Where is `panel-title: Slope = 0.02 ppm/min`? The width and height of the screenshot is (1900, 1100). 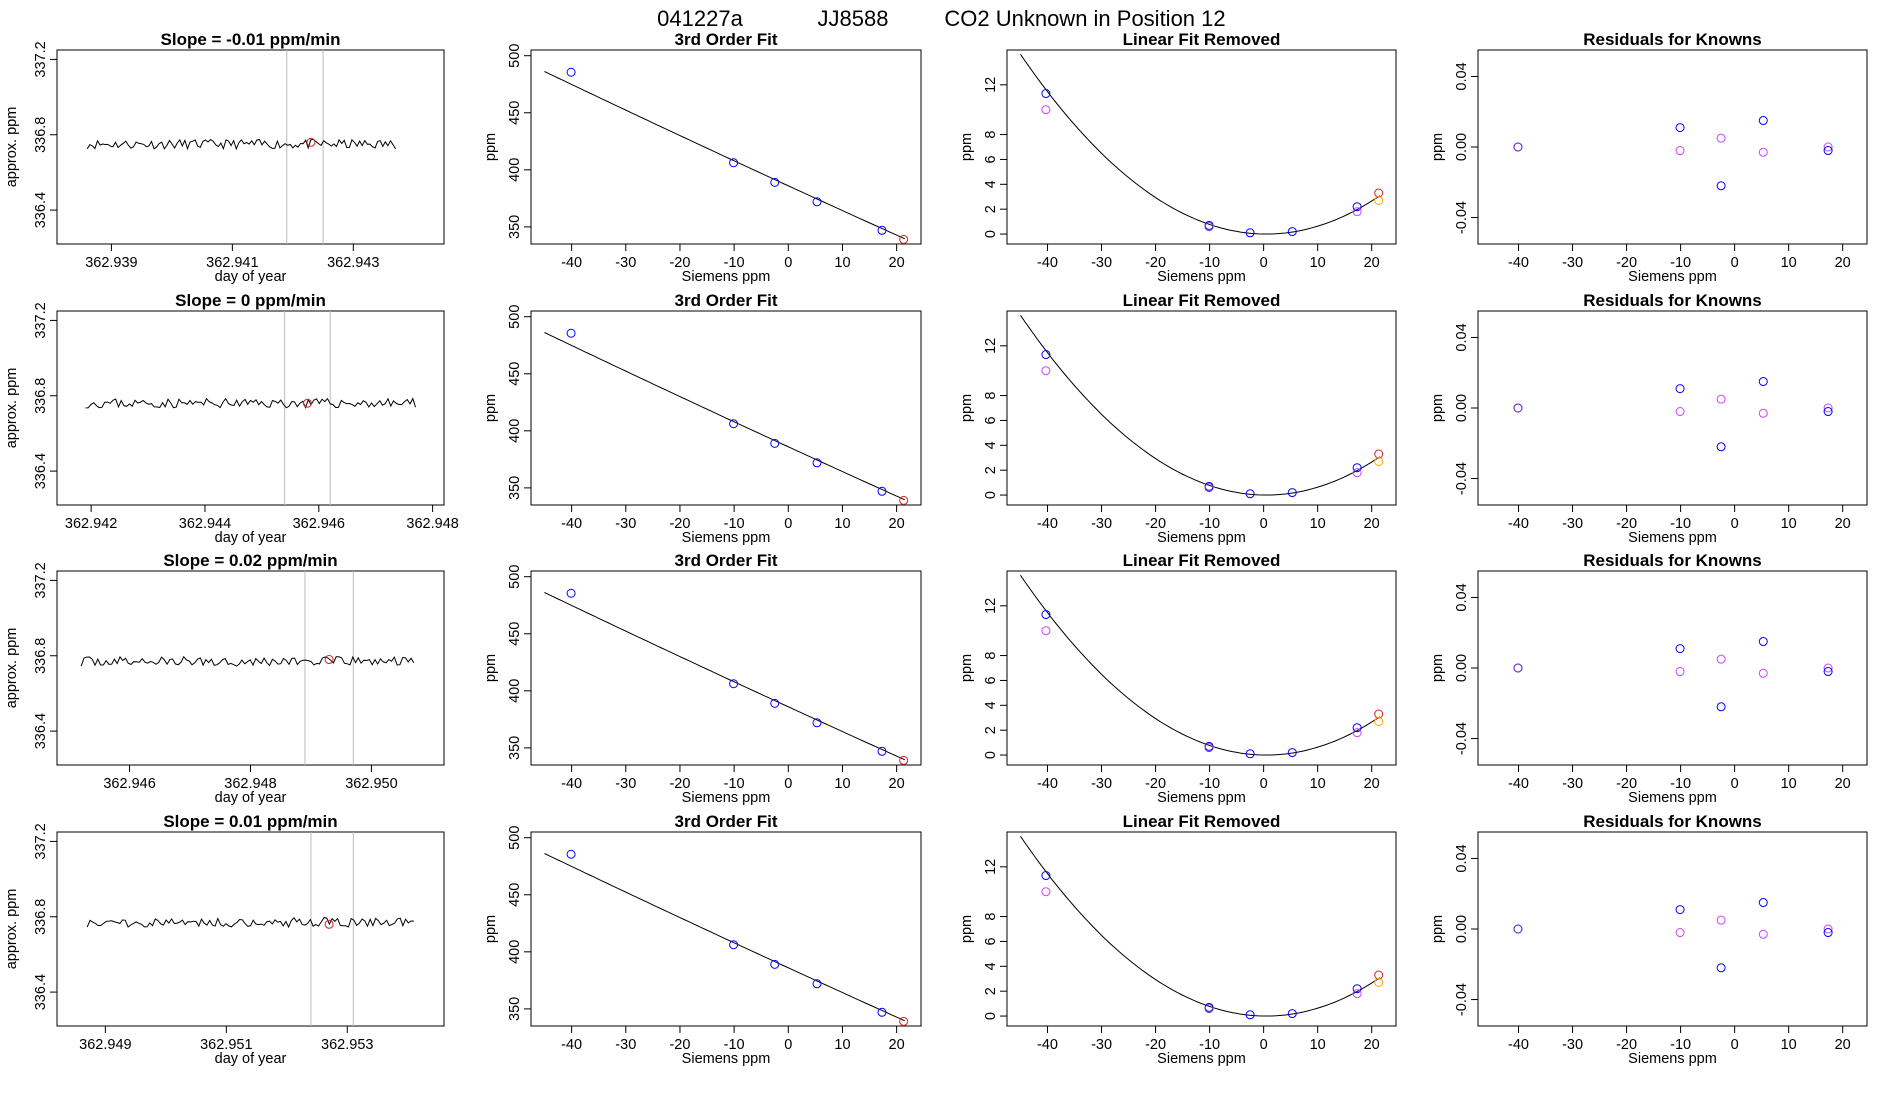
panel-title: Slope = 0.02 ppm/min is located at coordinates (250, 560).